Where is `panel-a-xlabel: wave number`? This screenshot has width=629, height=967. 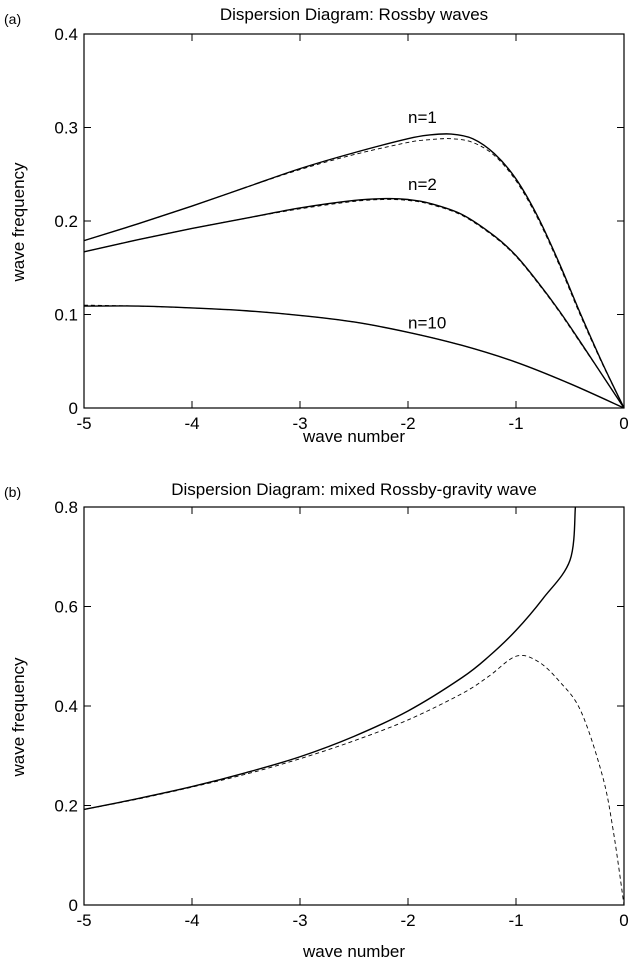
panel-a-xlabel: wave number is located at coordinates (353, 436).